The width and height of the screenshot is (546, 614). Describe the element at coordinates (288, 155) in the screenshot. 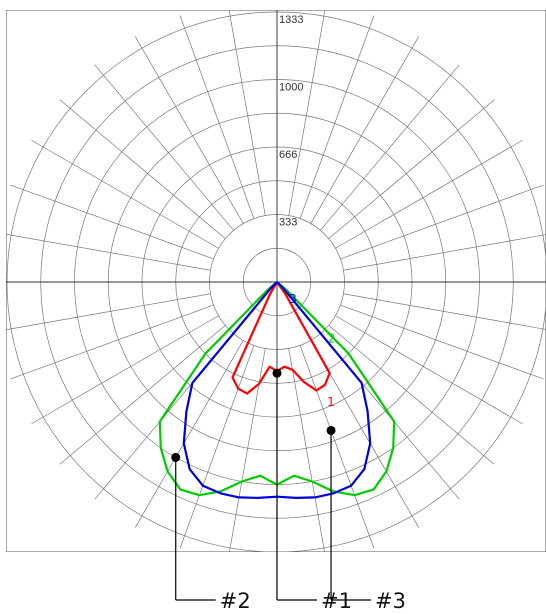

I see `radial-tick-label: 666` at that location.